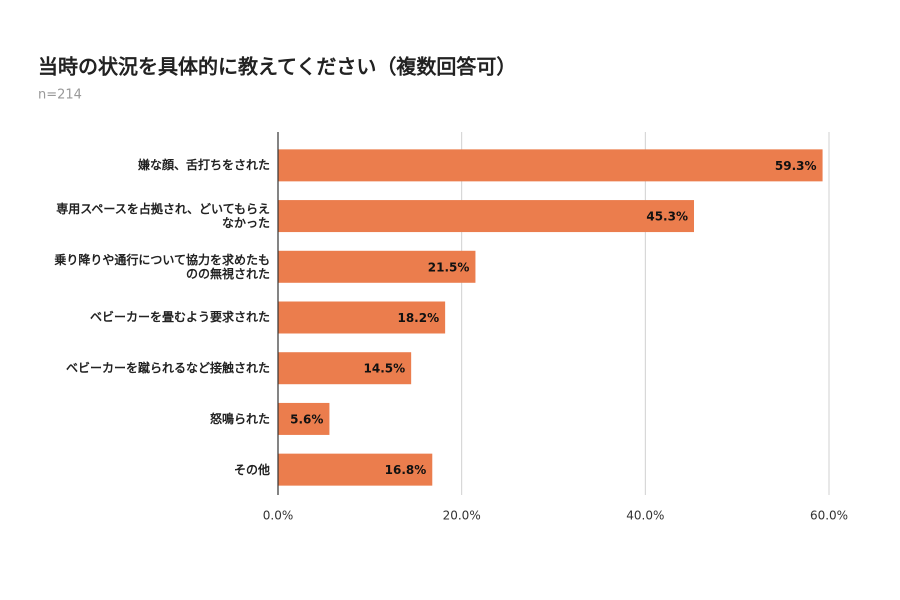 Image resolution: width=900 pixels, height=600 pixels. I want to click on x-tick-label: 0.0%, so click(278, 516).